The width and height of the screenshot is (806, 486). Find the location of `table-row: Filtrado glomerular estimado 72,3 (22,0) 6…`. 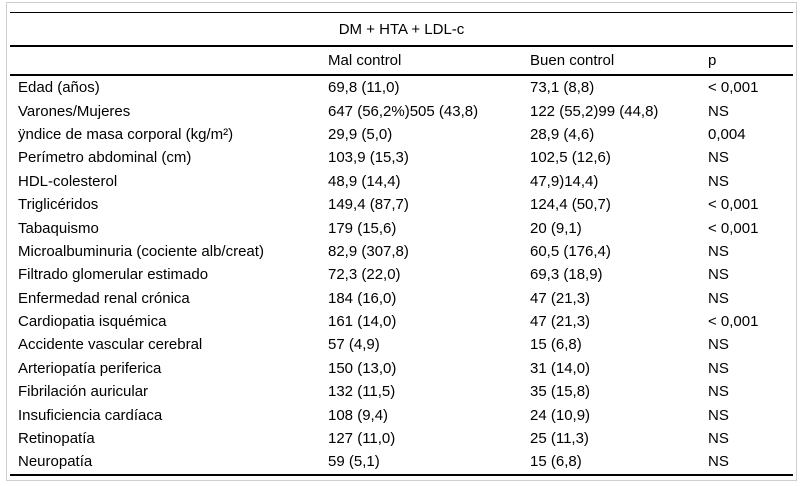

table-row: Filtrado glomerular estimado 72,3 (22,0) 6… is located at coordinates (401, 274).